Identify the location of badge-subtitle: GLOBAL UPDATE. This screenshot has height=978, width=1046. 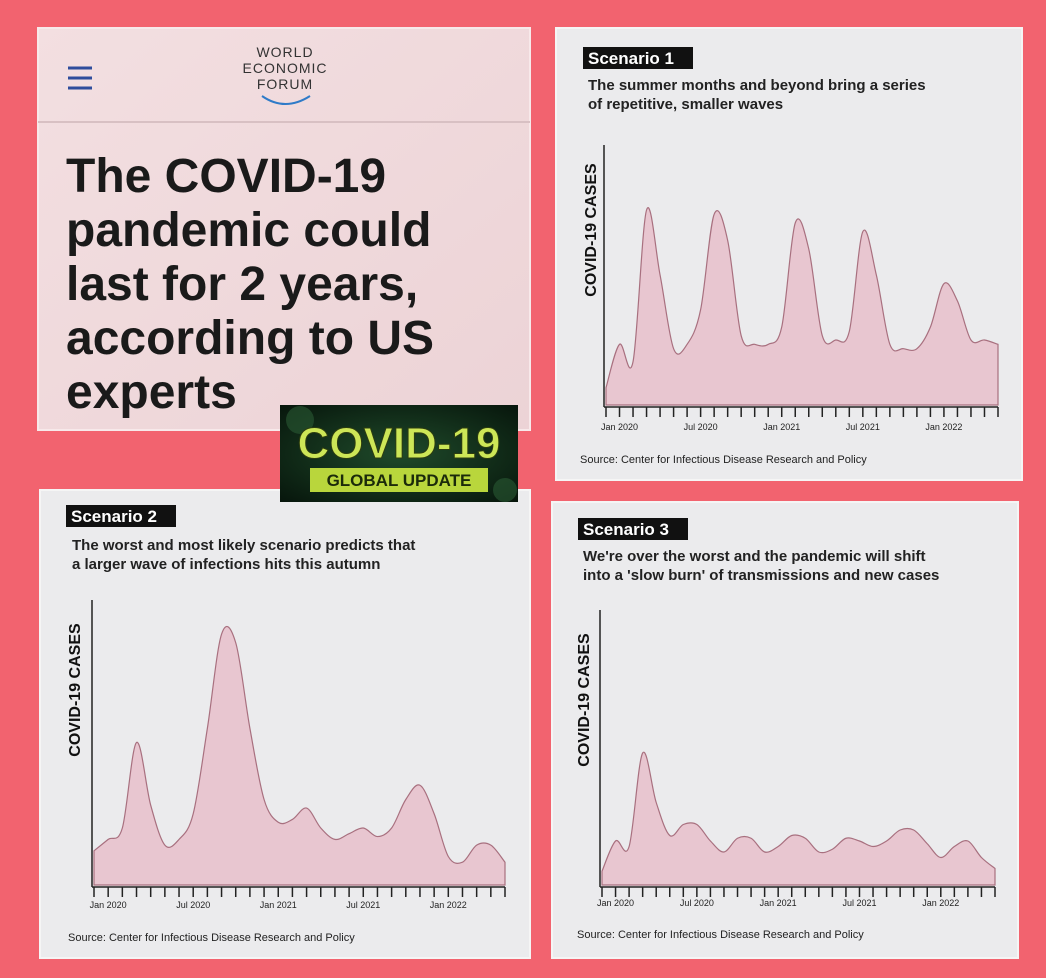
(399, 480).